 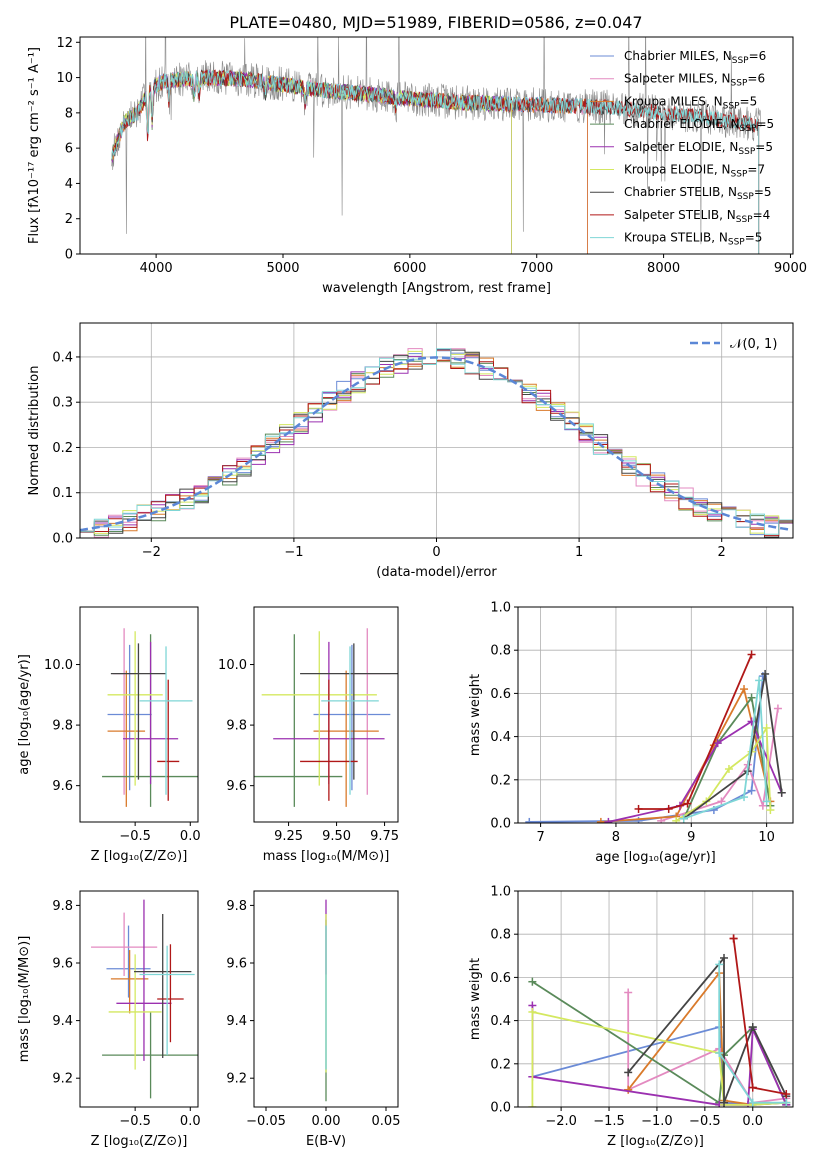 What do you see at coordinates (62, 906) in the screenshot?
I see `y-tick-label: 9.8` at bounding box center [62, 906].